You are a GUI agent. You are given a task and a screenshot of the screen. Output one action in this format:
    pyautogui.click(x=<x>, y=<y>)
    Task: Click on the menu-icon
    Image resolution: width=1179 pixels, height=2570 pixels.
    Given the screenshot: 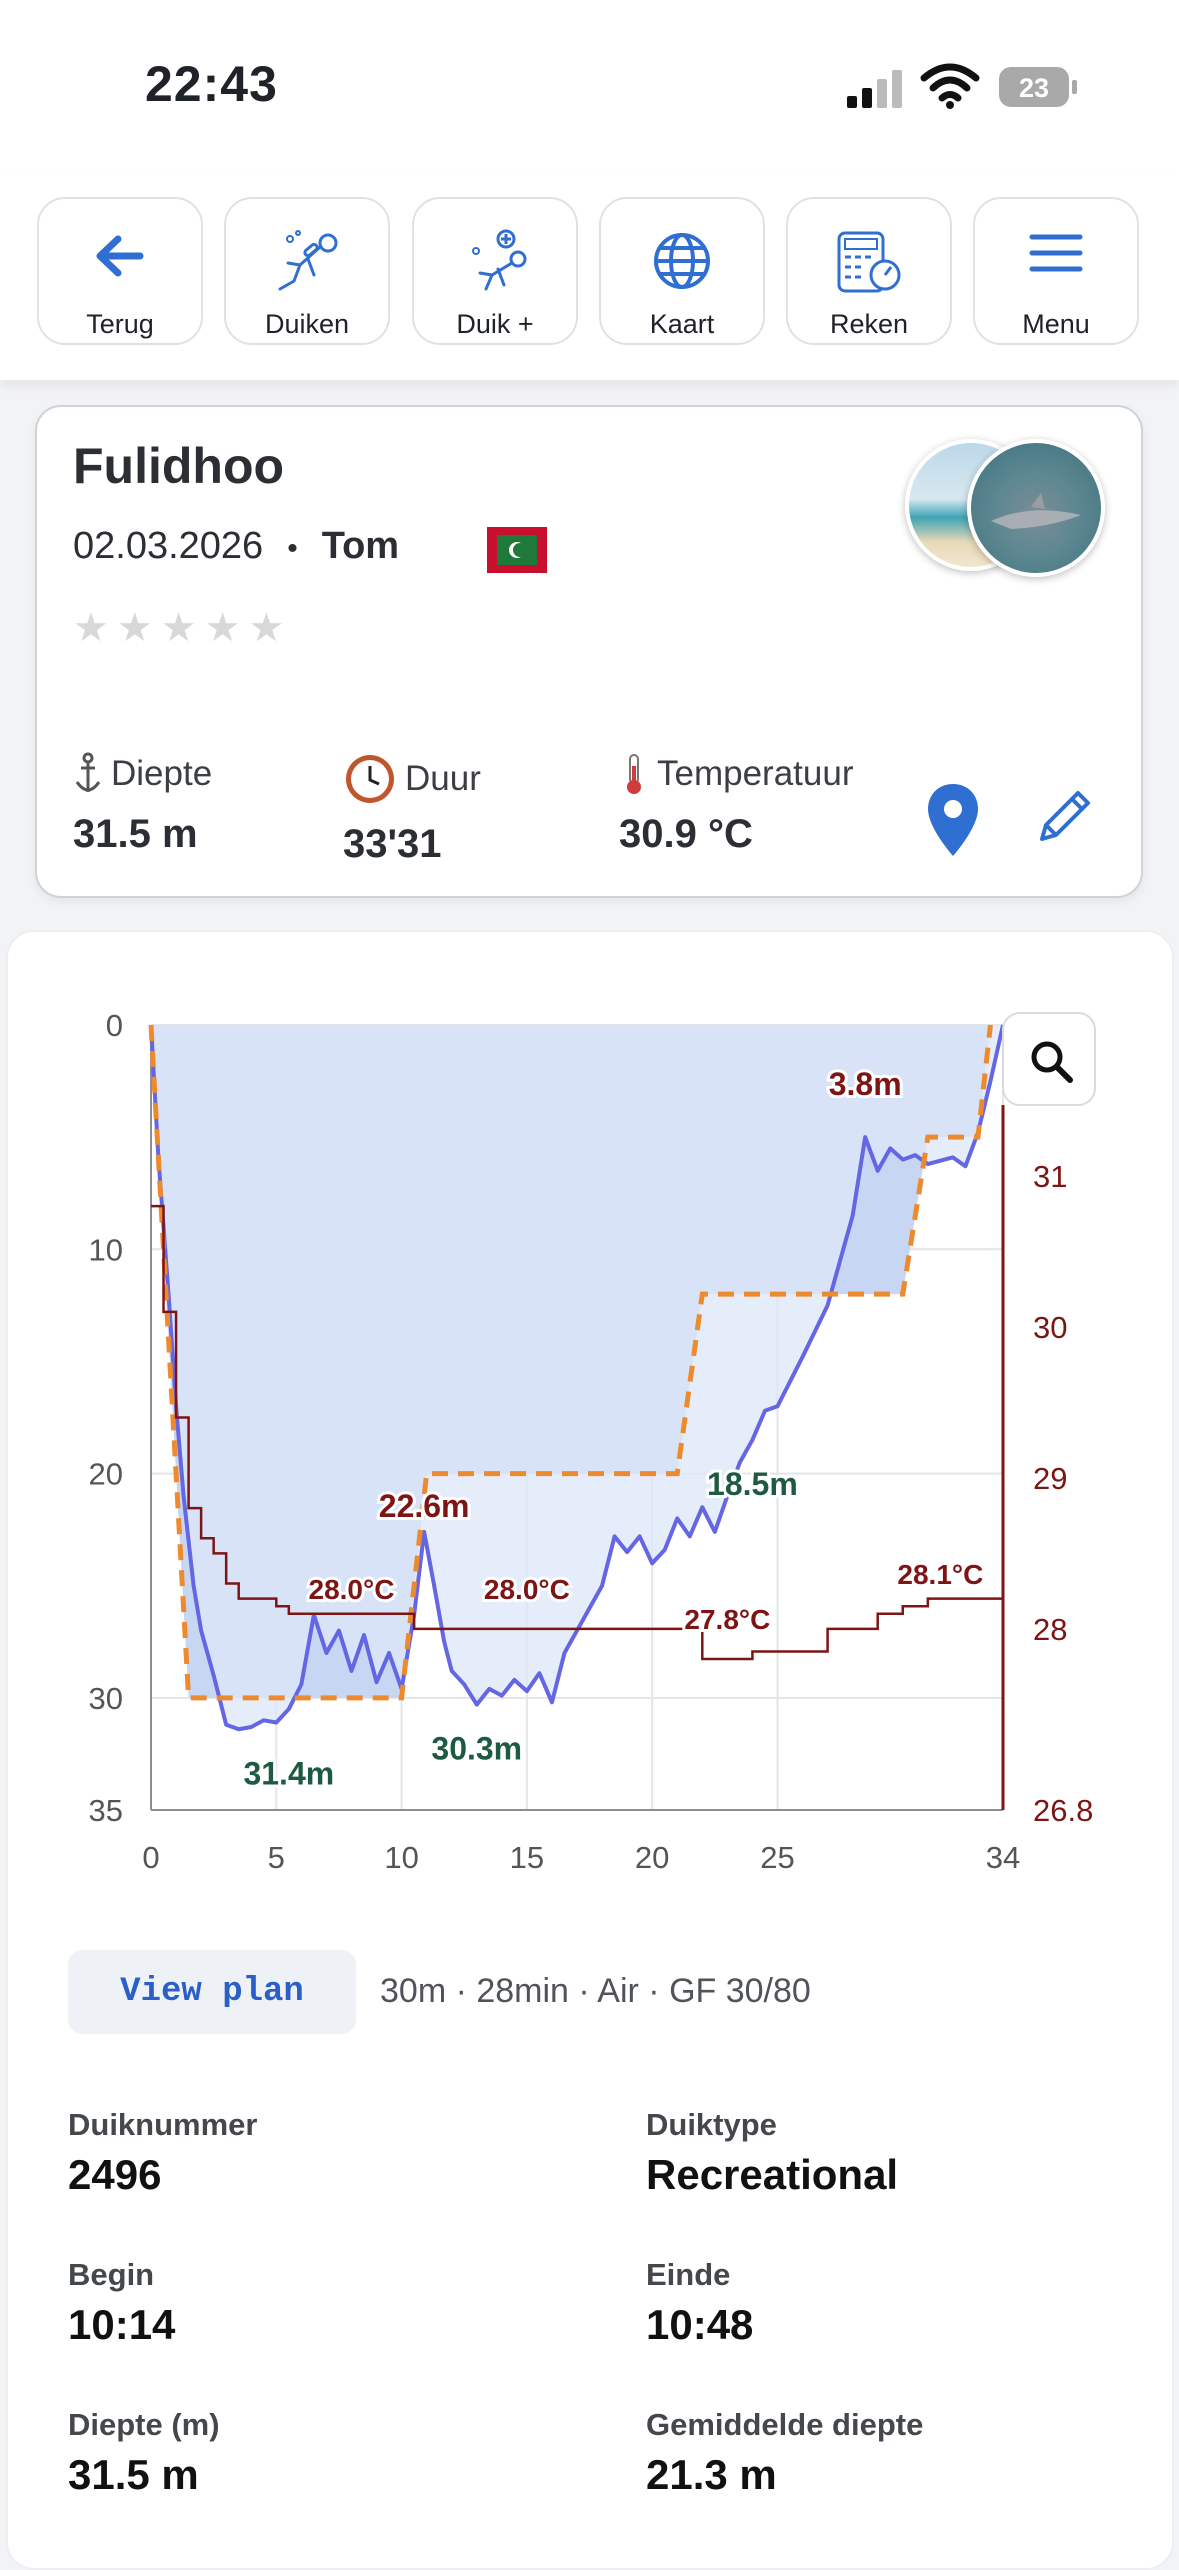 What is the action you would take?
    pyautogui.click(x=1056, y=253)
    